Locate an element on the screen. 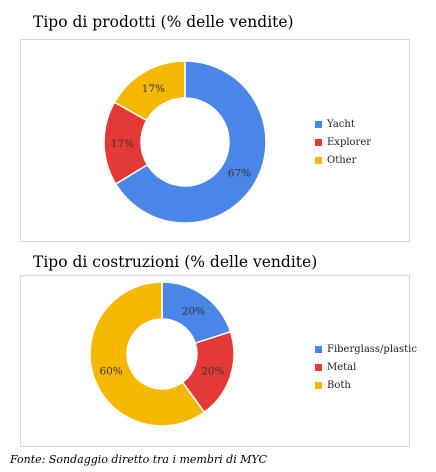 The width and height of the screenshot is (436, 472). data-label: 67% is located at coordinates (239, 174).